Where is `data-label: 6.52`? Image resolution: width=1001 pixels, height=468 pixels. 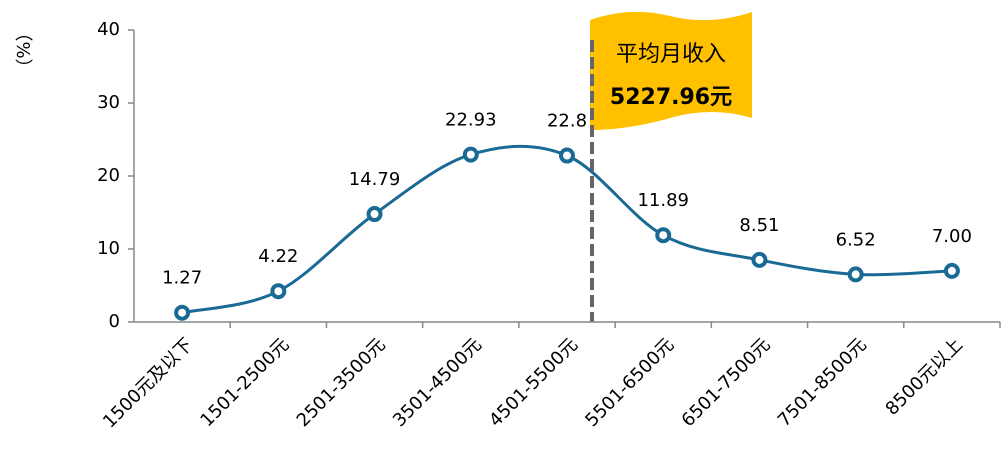
data-label: 6.52 is located at coordinates (856, 239).